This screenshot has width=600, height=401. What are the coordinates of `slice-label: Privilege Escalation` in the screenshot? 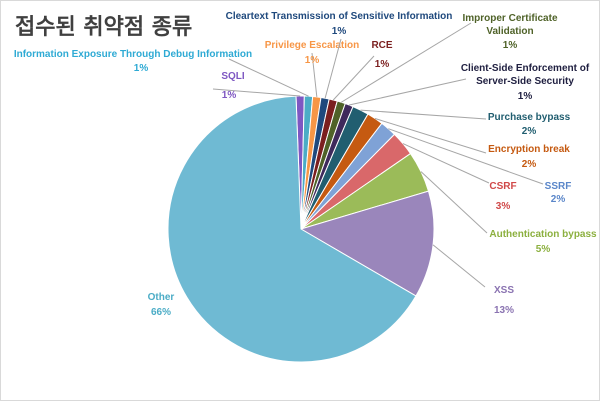 It's located at (312, 45).